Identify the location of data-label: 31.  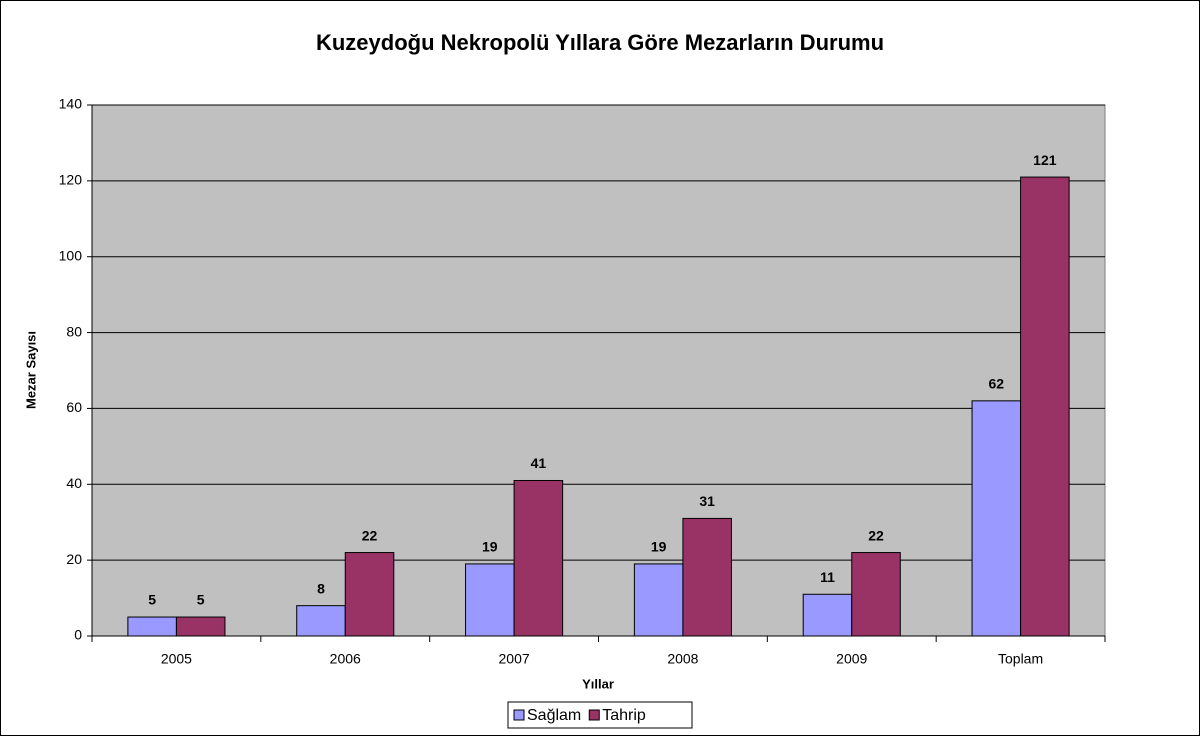
(707, 501).